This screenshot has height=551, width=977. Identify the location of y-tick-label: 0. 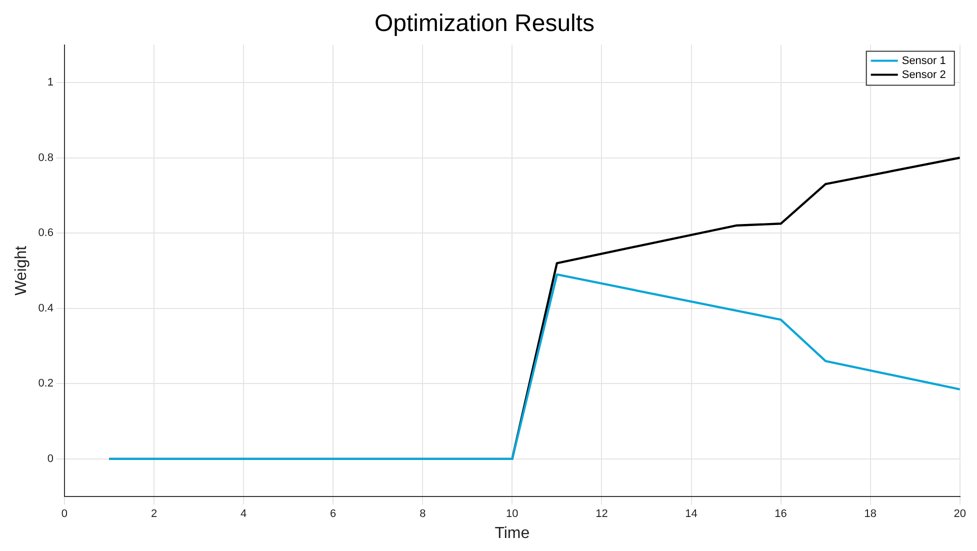
(50, 458).